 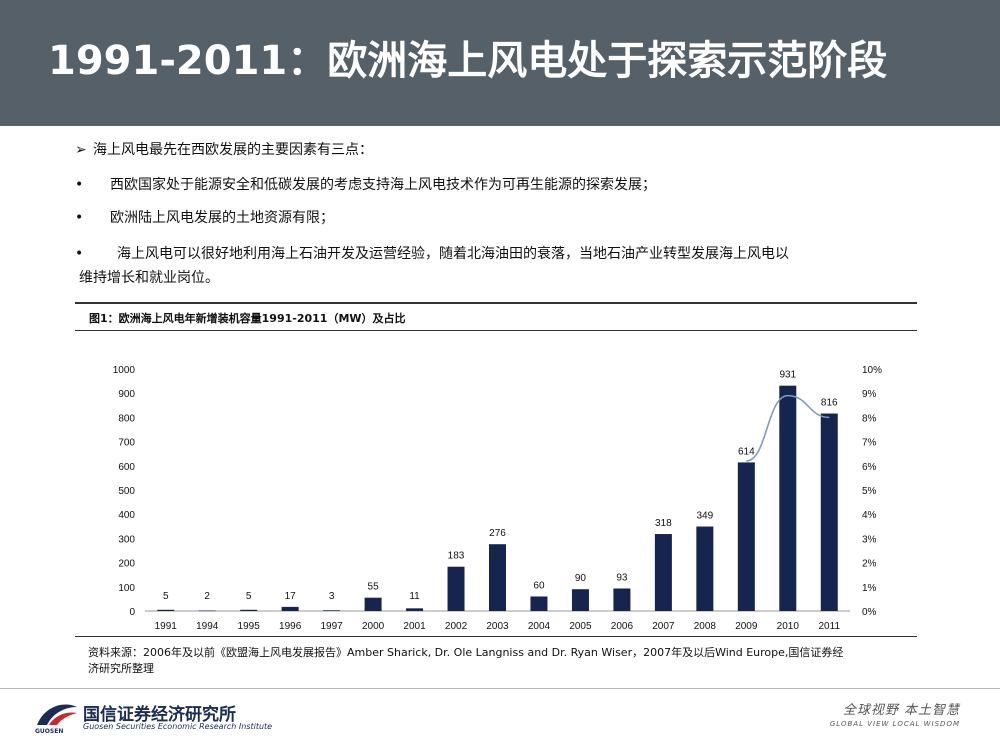 I want to click on figure-title: 图1：欧洲海上风电年新增装机容量1991-2011（MW）及占比, so click(x=247, y=318).